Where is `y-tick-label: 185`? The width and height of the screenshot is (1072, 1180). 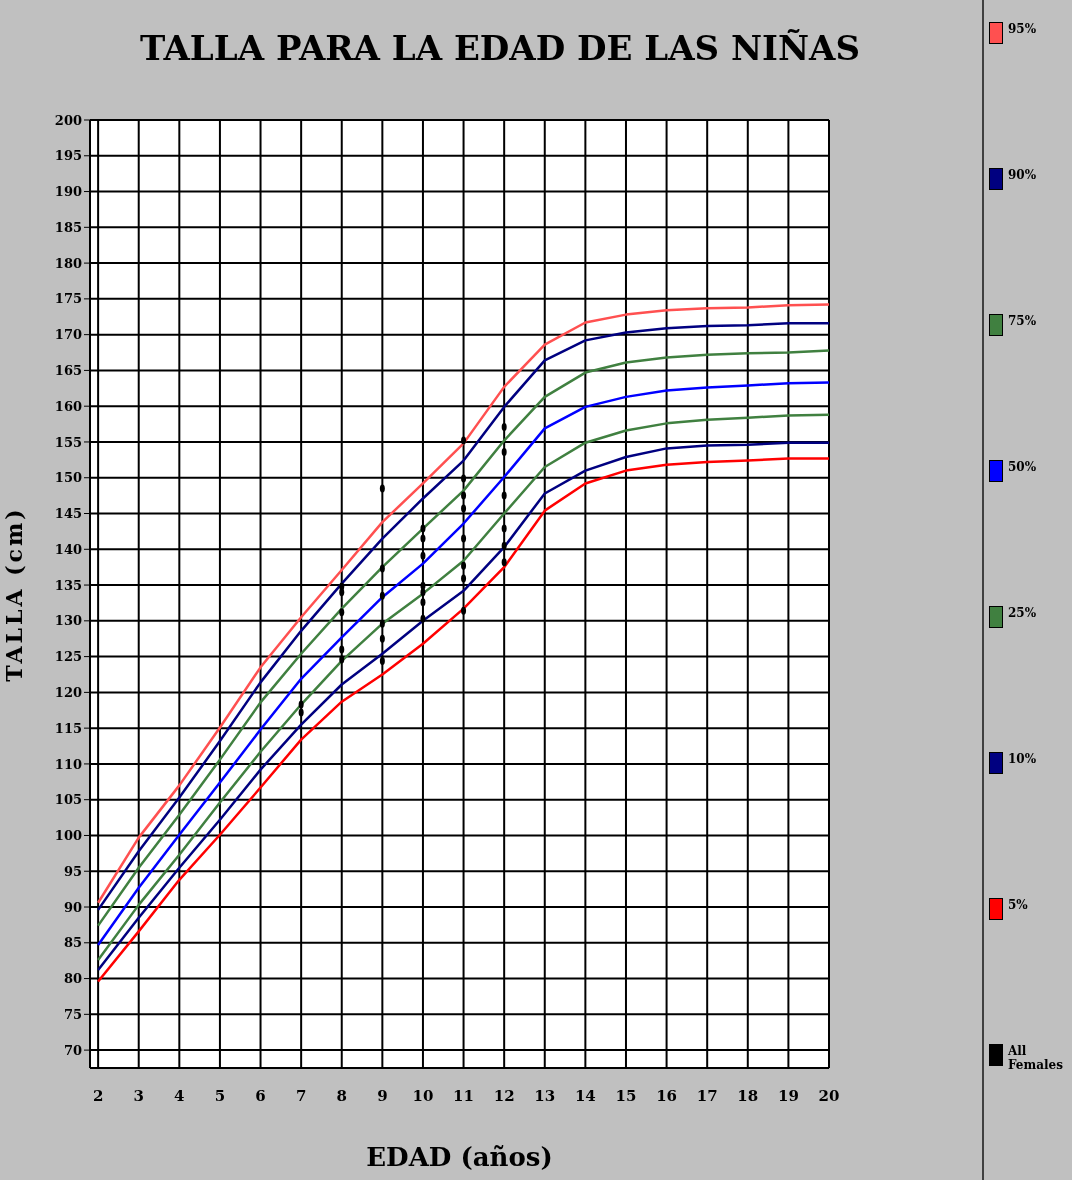 y-tick-label: 185 is located at coordinates (68, 227).